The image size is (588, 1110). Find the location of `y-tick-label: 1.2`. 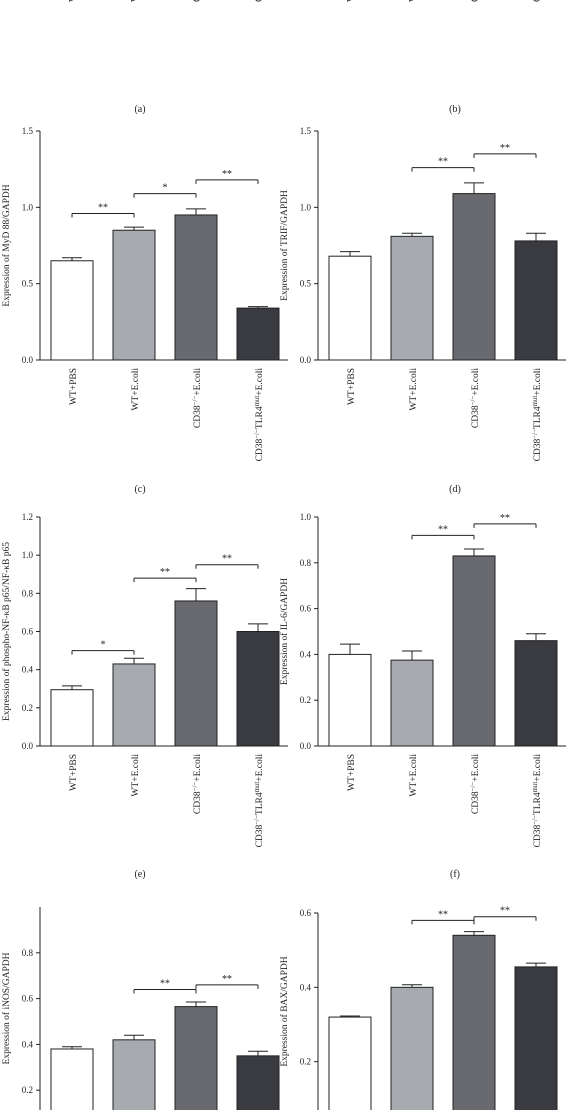

y-tick-label: 1.2 is located at coordinates (27, 517).